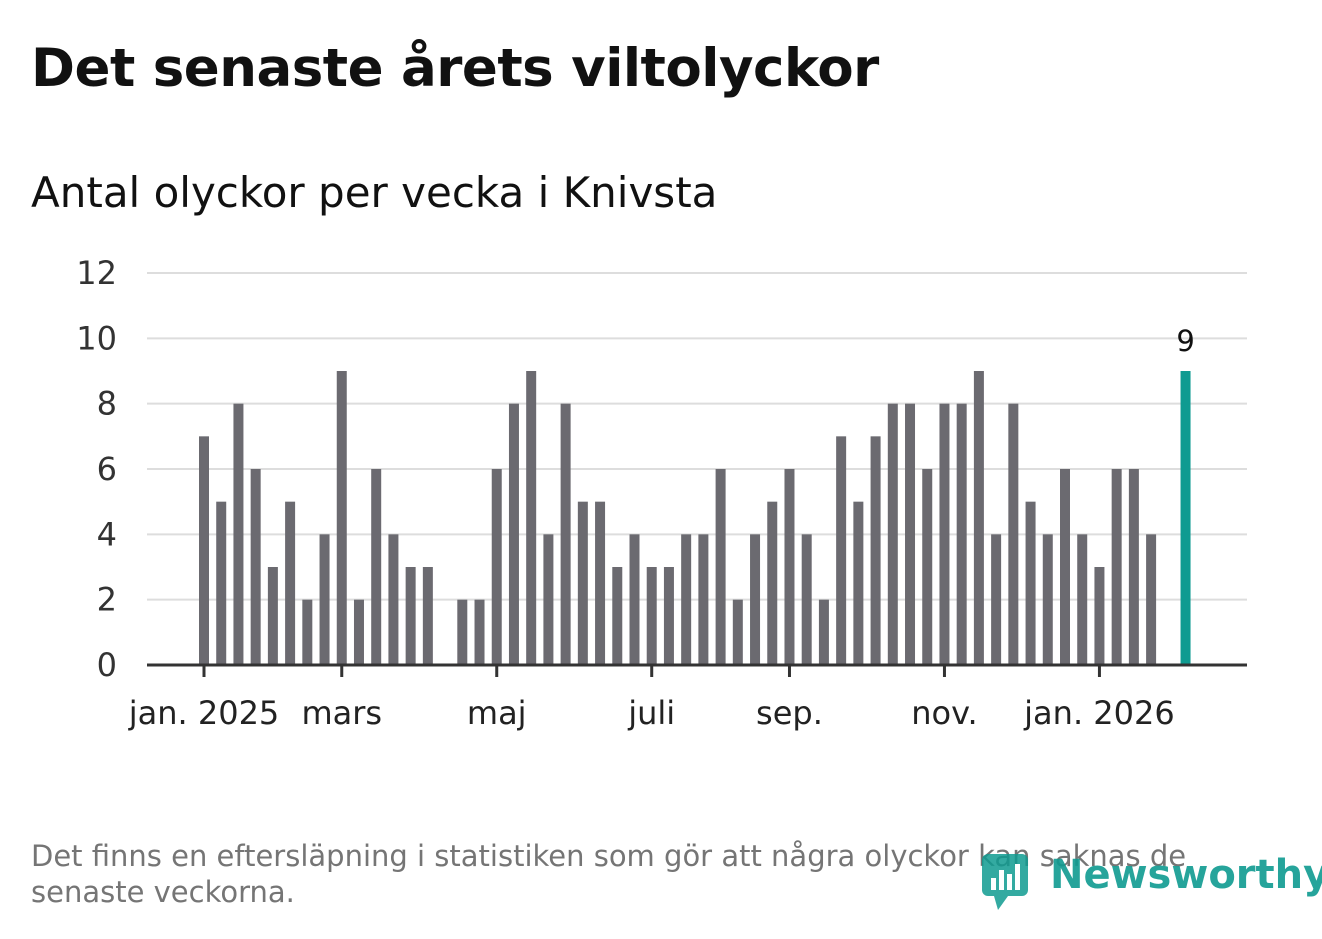 The image size is (1322, 939). I want to click on newsworthy-logo-icon, so click(1005, 882).